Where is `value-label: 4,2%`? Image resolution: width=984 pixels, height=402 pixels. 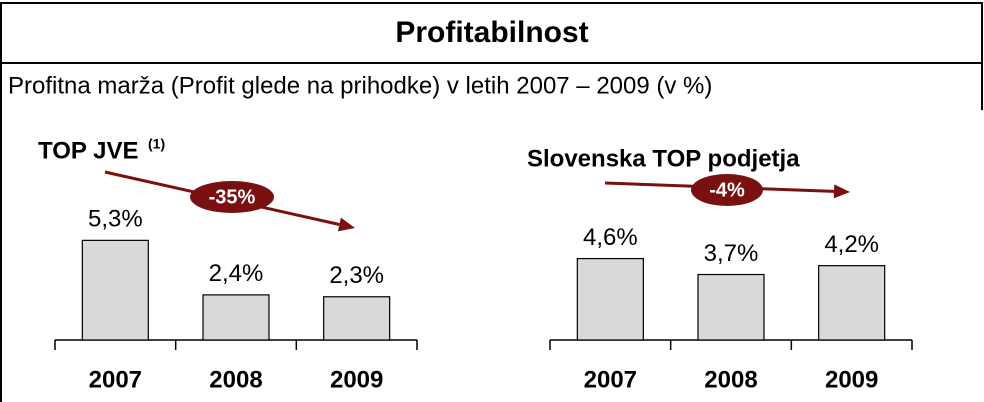
value-label: 4,2% is located at coordinates (851, 244).